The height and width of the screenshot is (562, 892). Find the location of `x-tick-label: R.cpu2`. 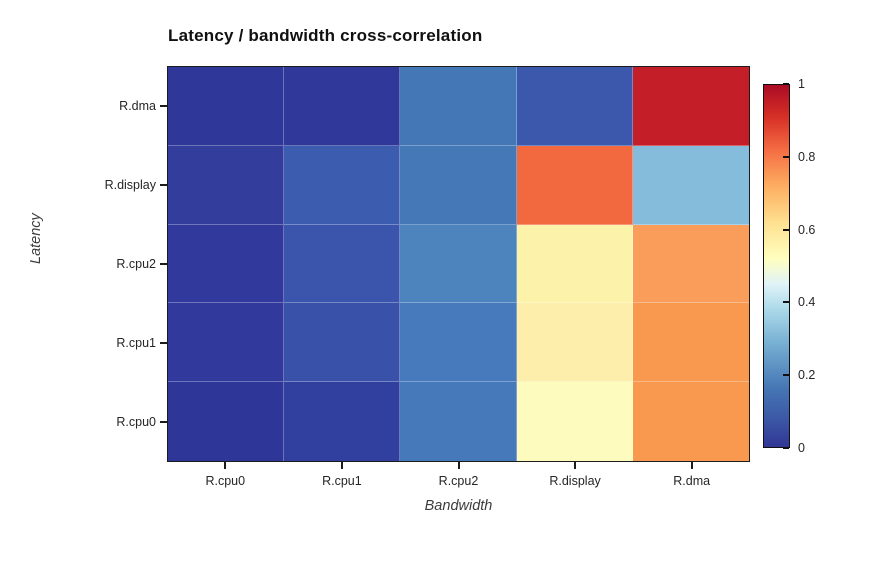

x-tick-label: R.cpu2 is located at coordinates (458, 481).